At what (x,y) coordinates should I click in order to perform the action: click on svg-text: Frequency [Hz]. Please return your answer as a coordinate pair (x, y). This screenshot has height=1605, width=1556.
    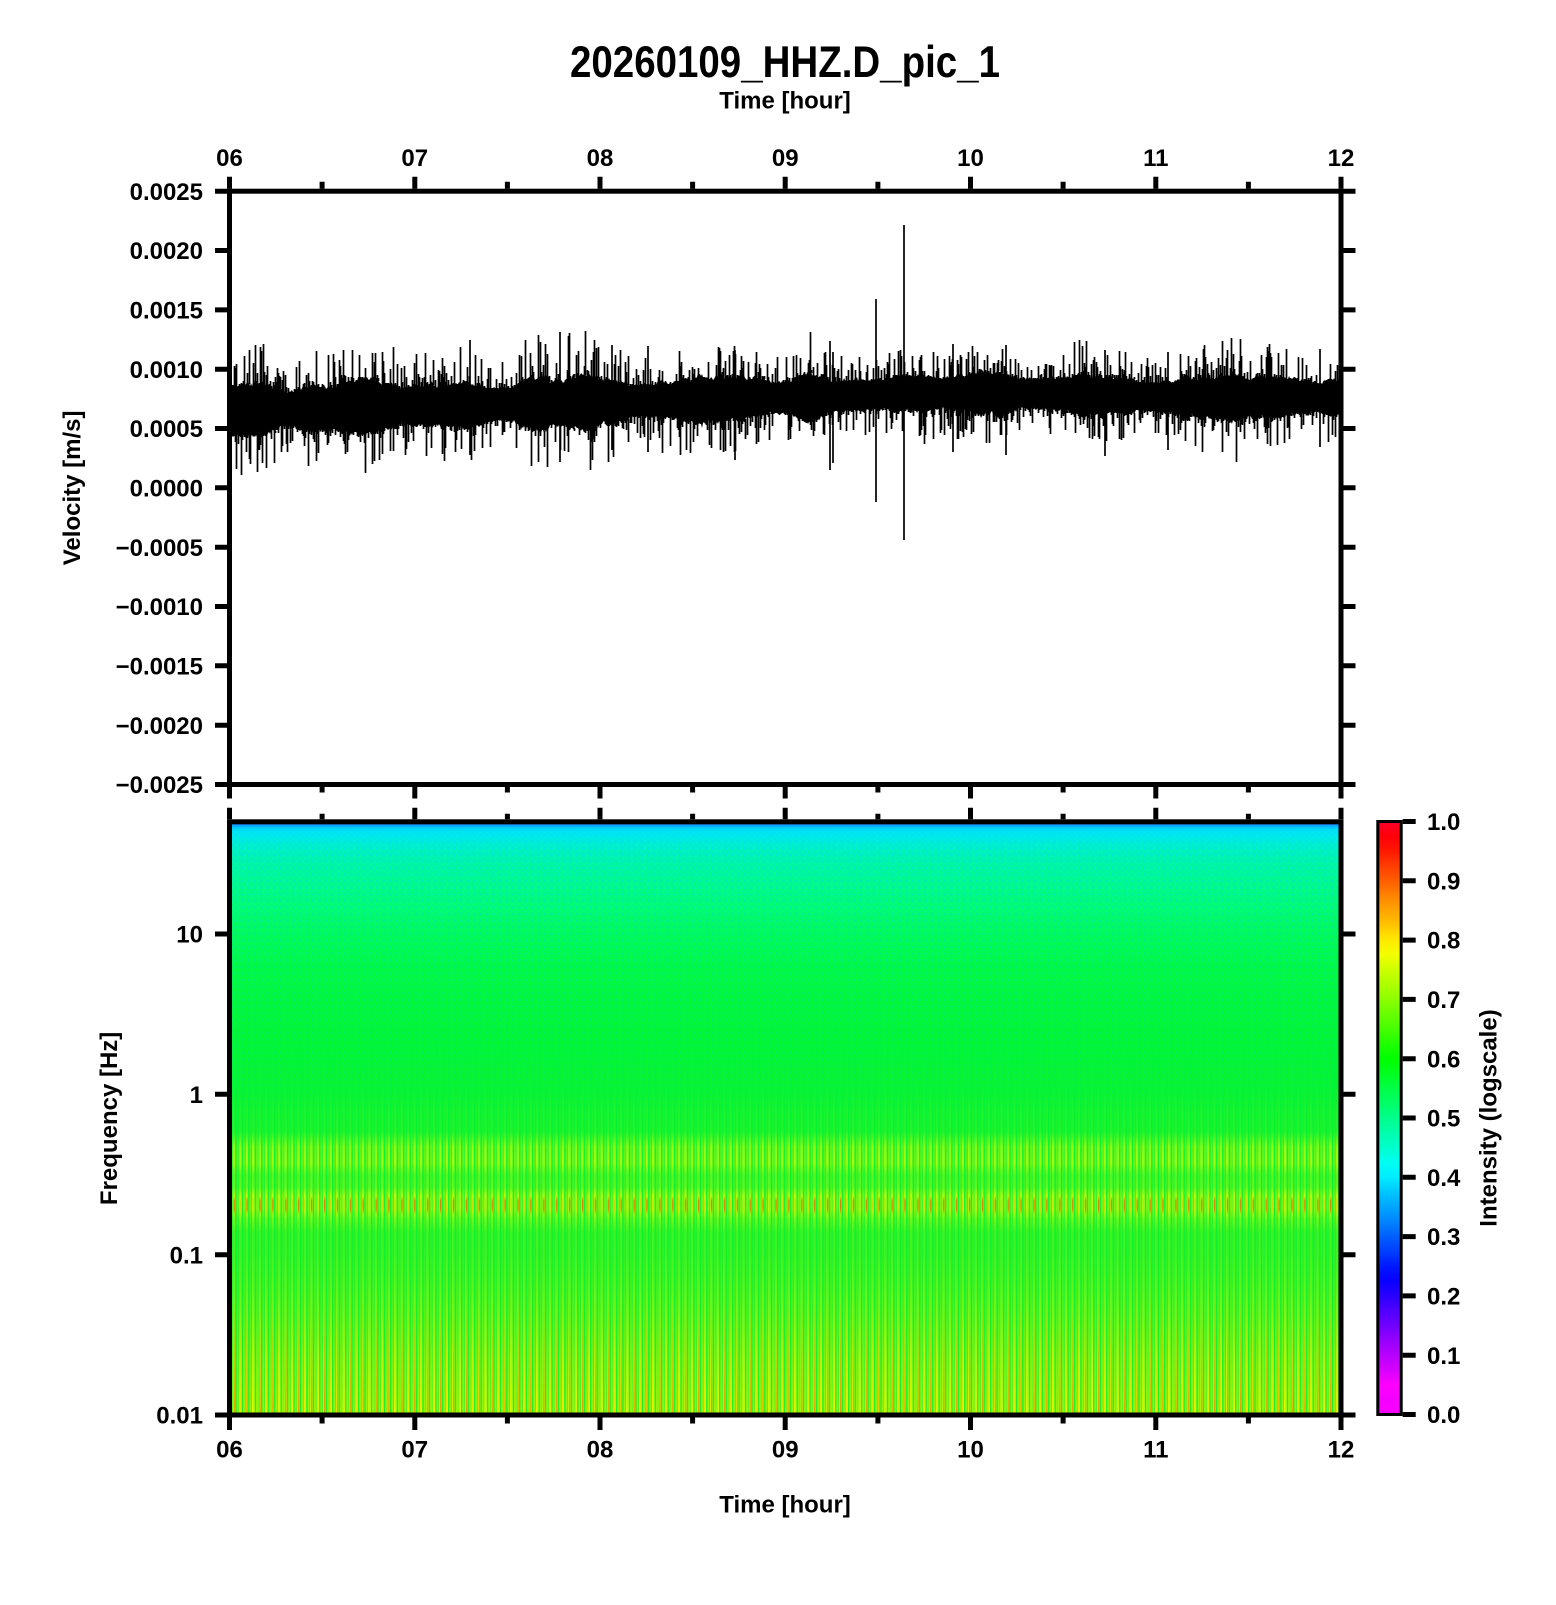
    Looking at the image, I should click on (109, 1118).